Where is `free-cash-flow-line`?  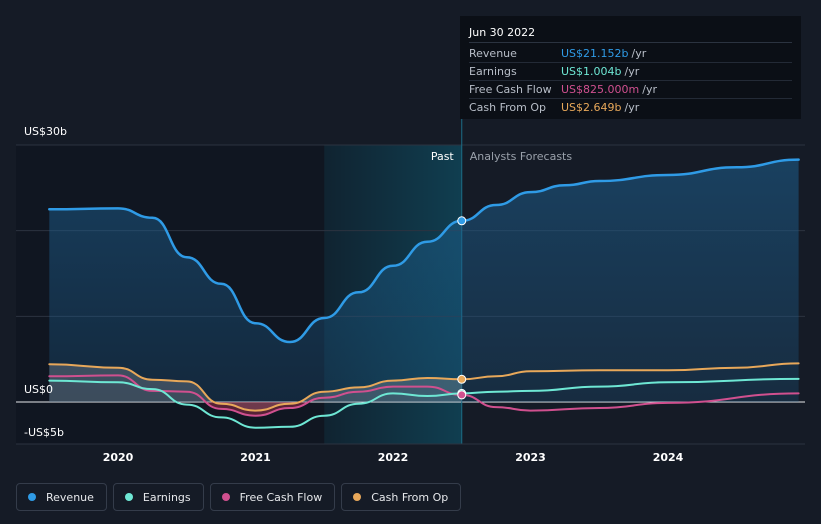 free-cash-flow-line is located at coordinates (424, 395).